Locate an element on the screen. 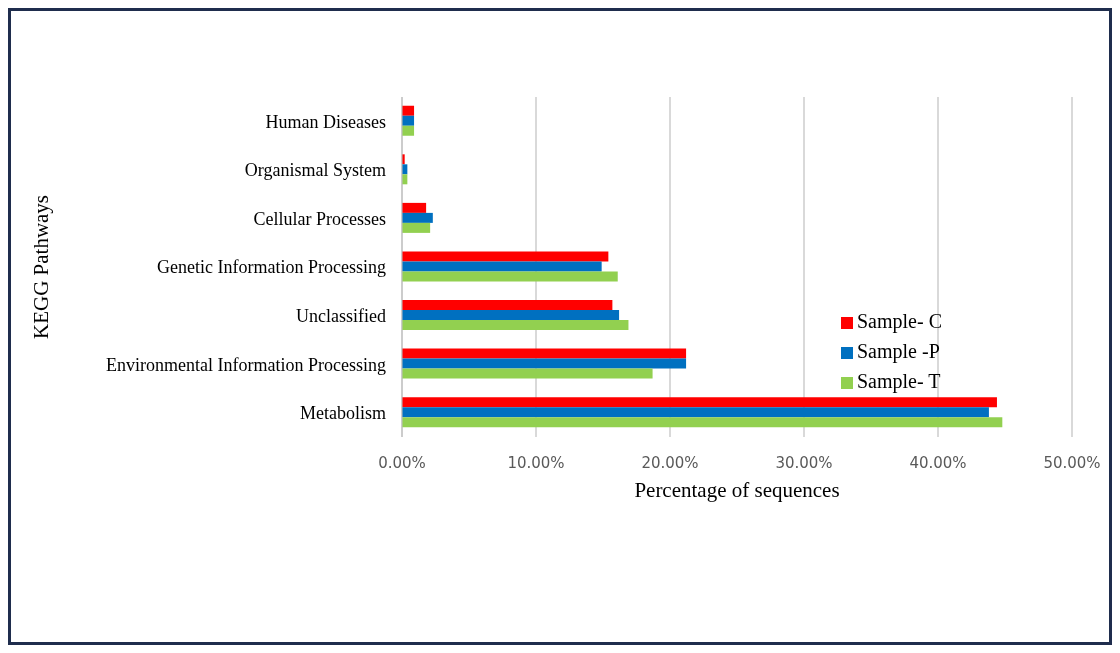 This screenshot has height=653, width=1120. x-tick-label: 50.00% is located at coordinates (1072, 462).